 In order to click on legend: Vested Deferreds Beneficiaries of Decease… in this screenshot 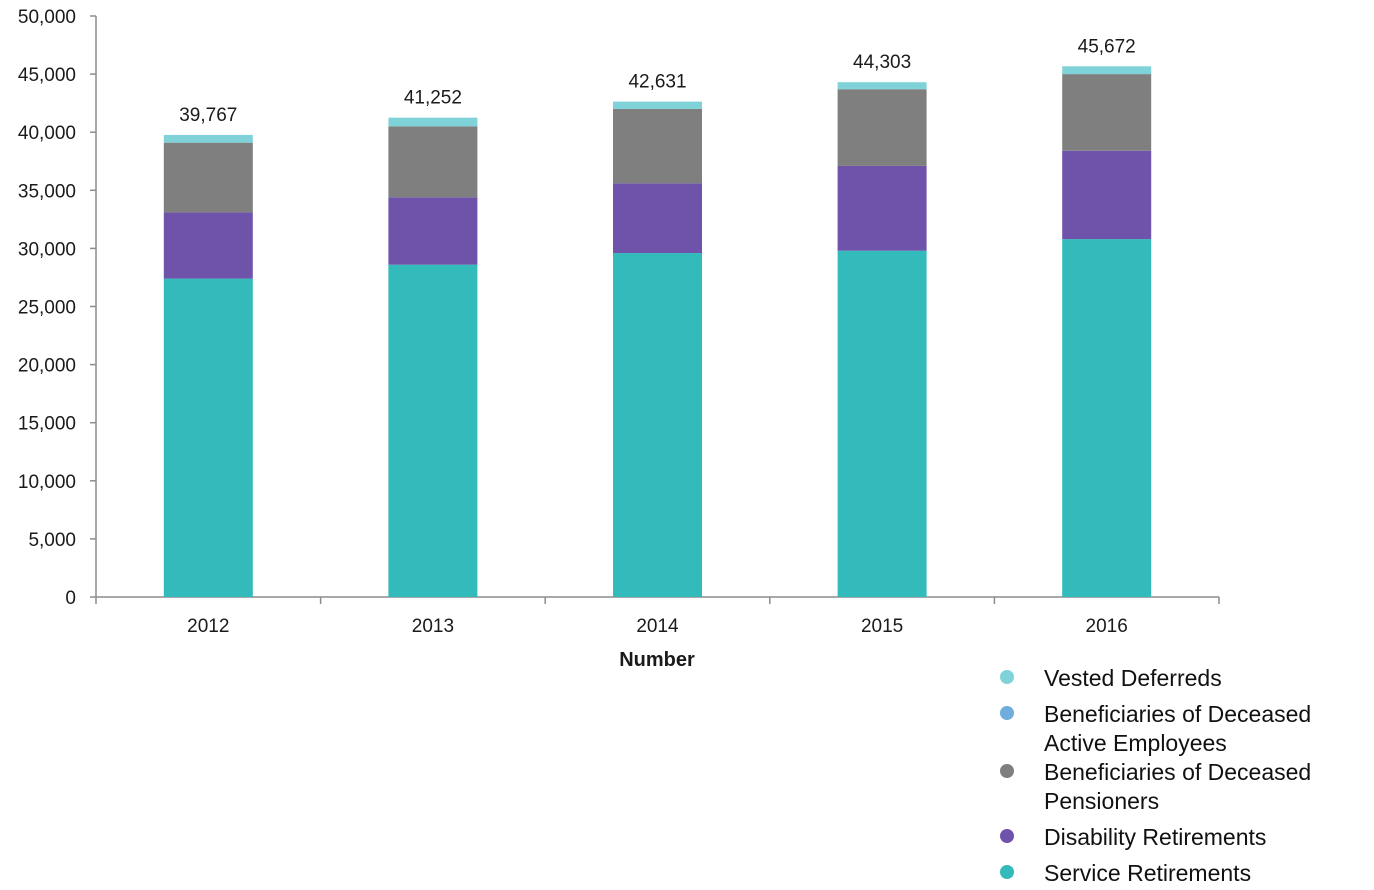, I will do `click(1155, 775)`.